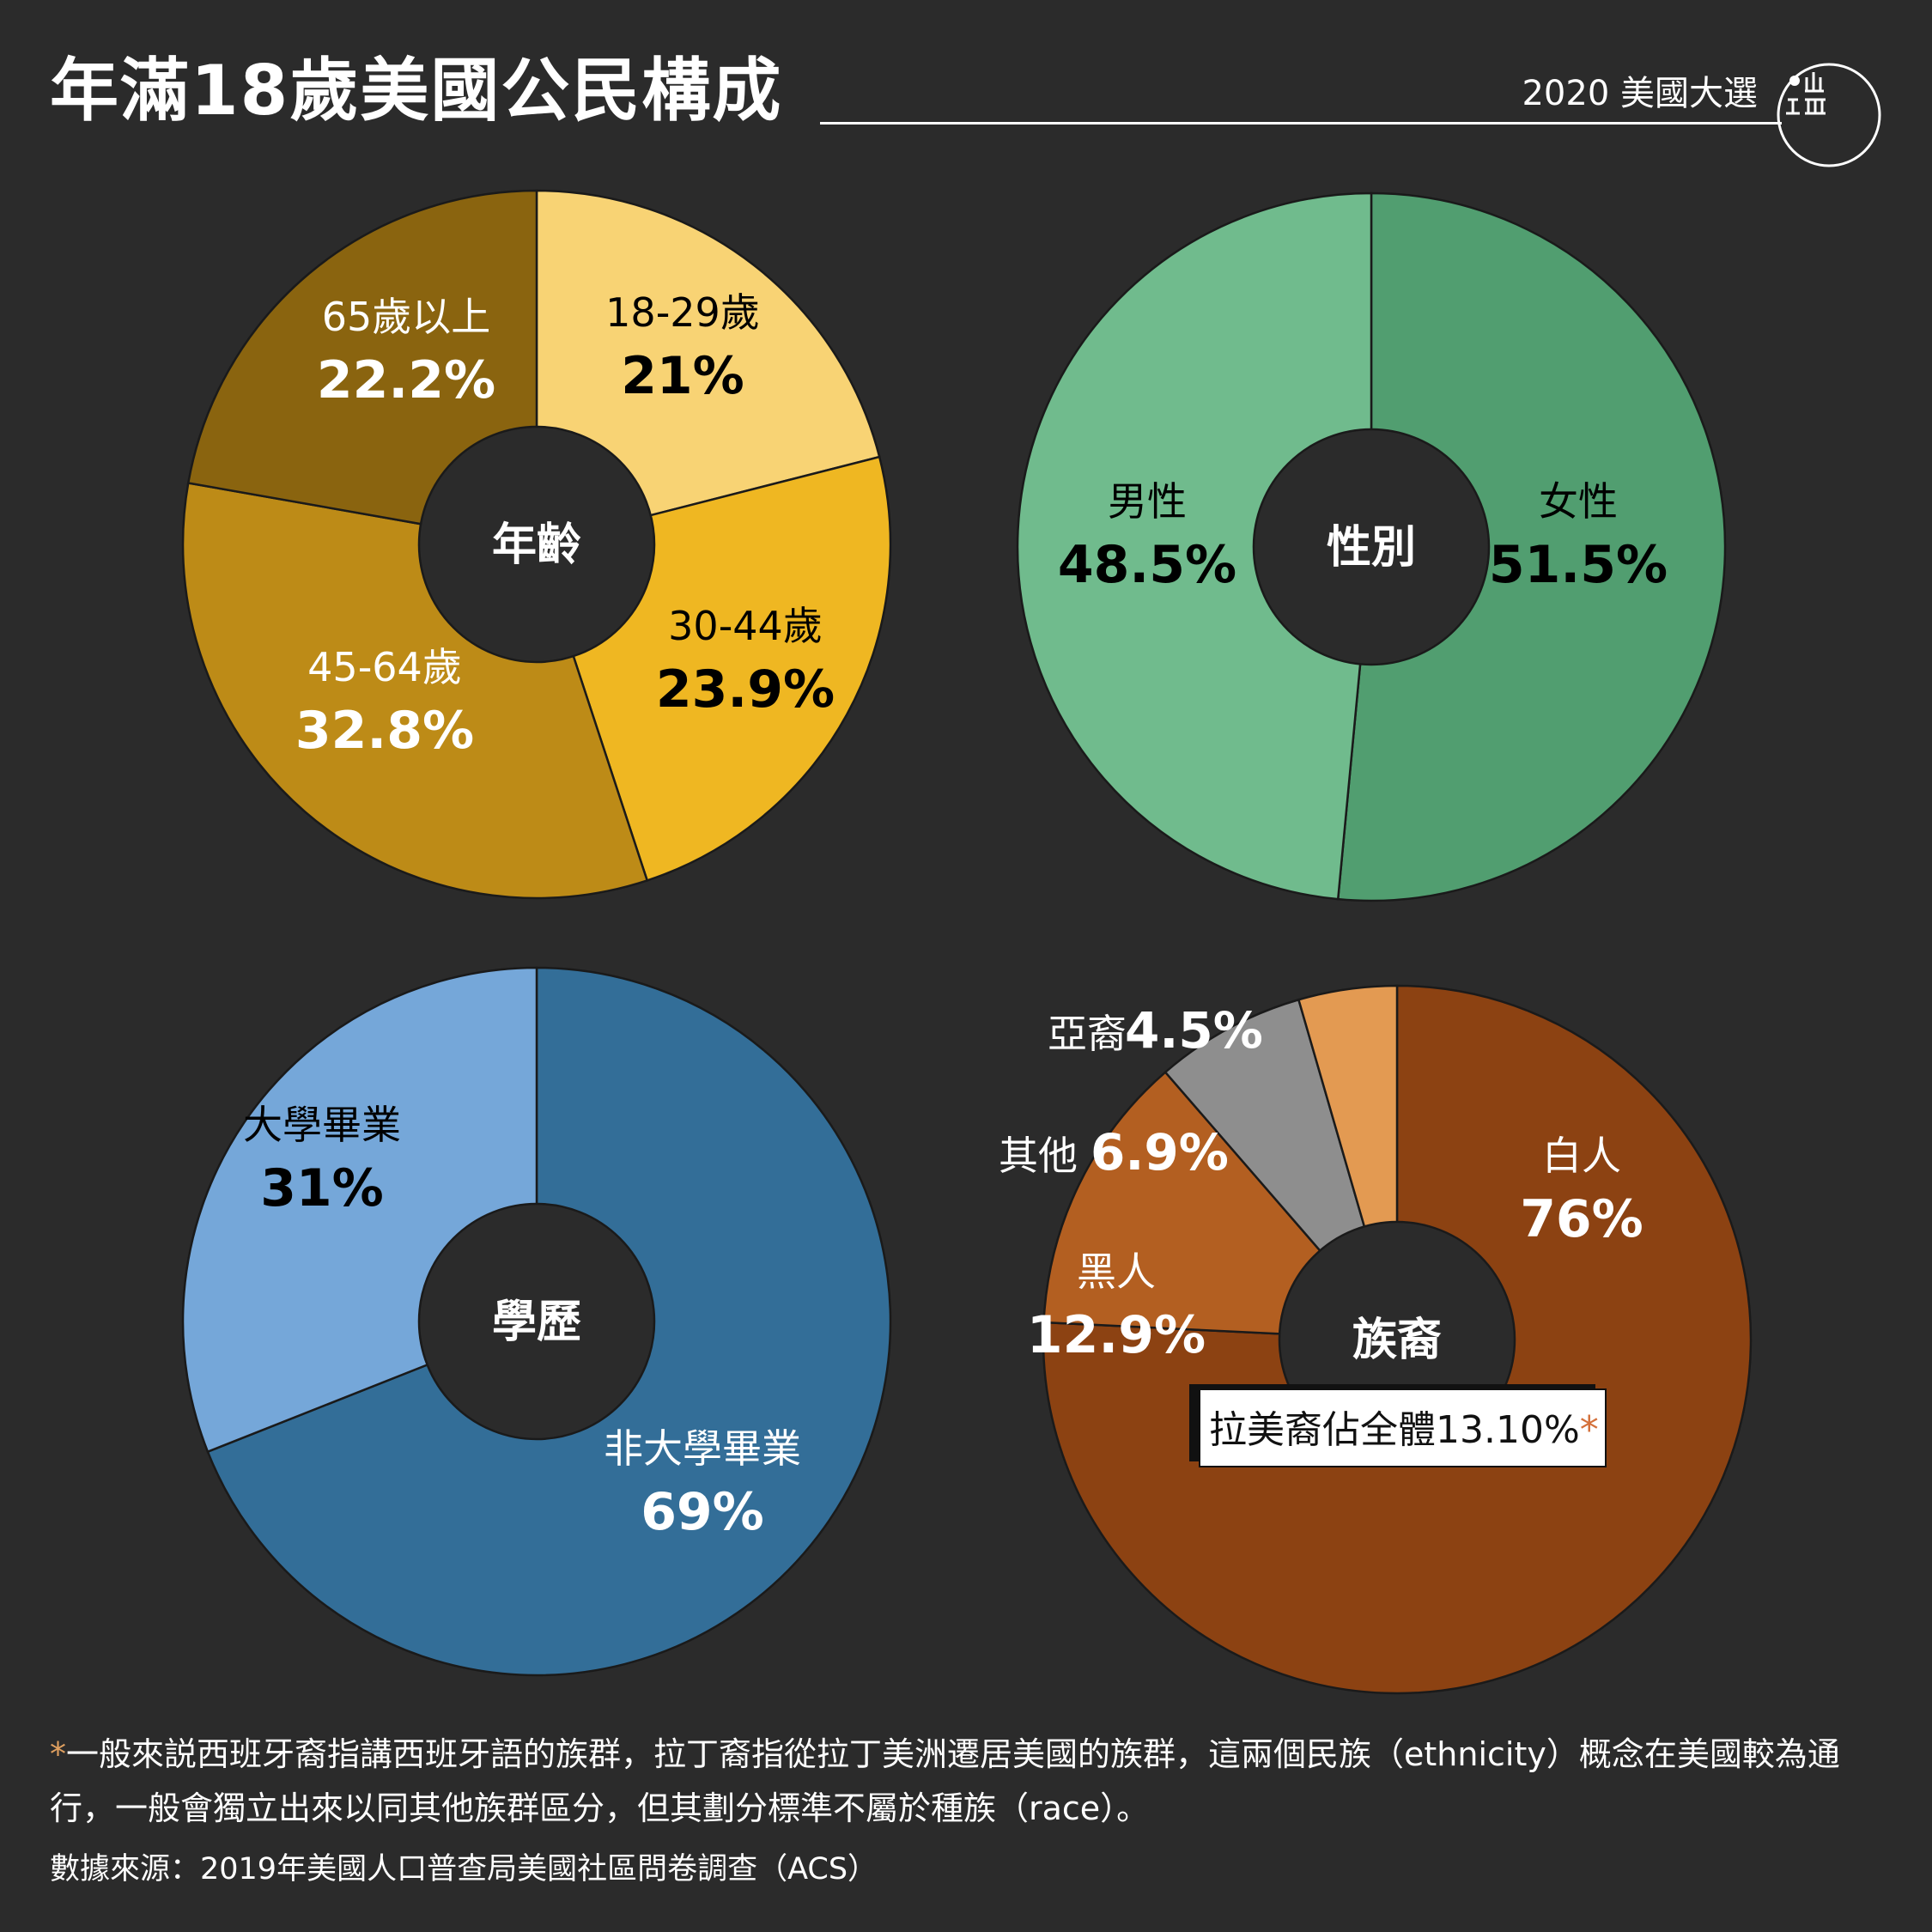  I want to click on ethnicity-category-label: 白人, so click(1581, 1156).